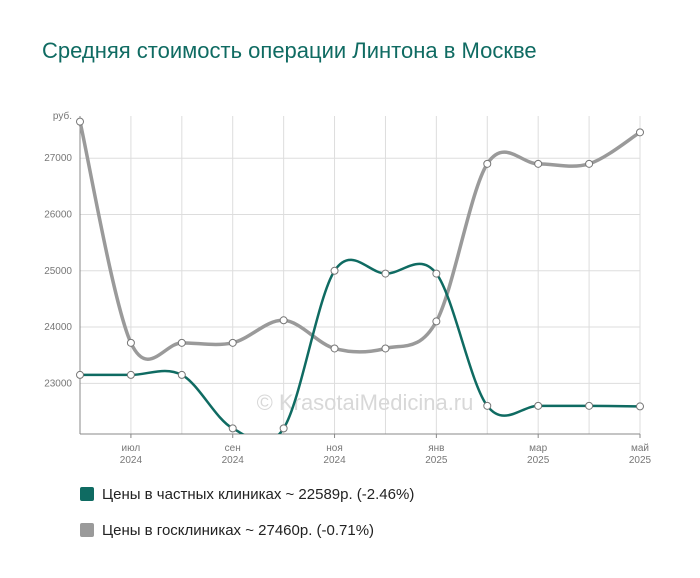  Describe the element at coordinates (436, 448) in the screenshot. I see `x-tick-label-month: янв` at that location.